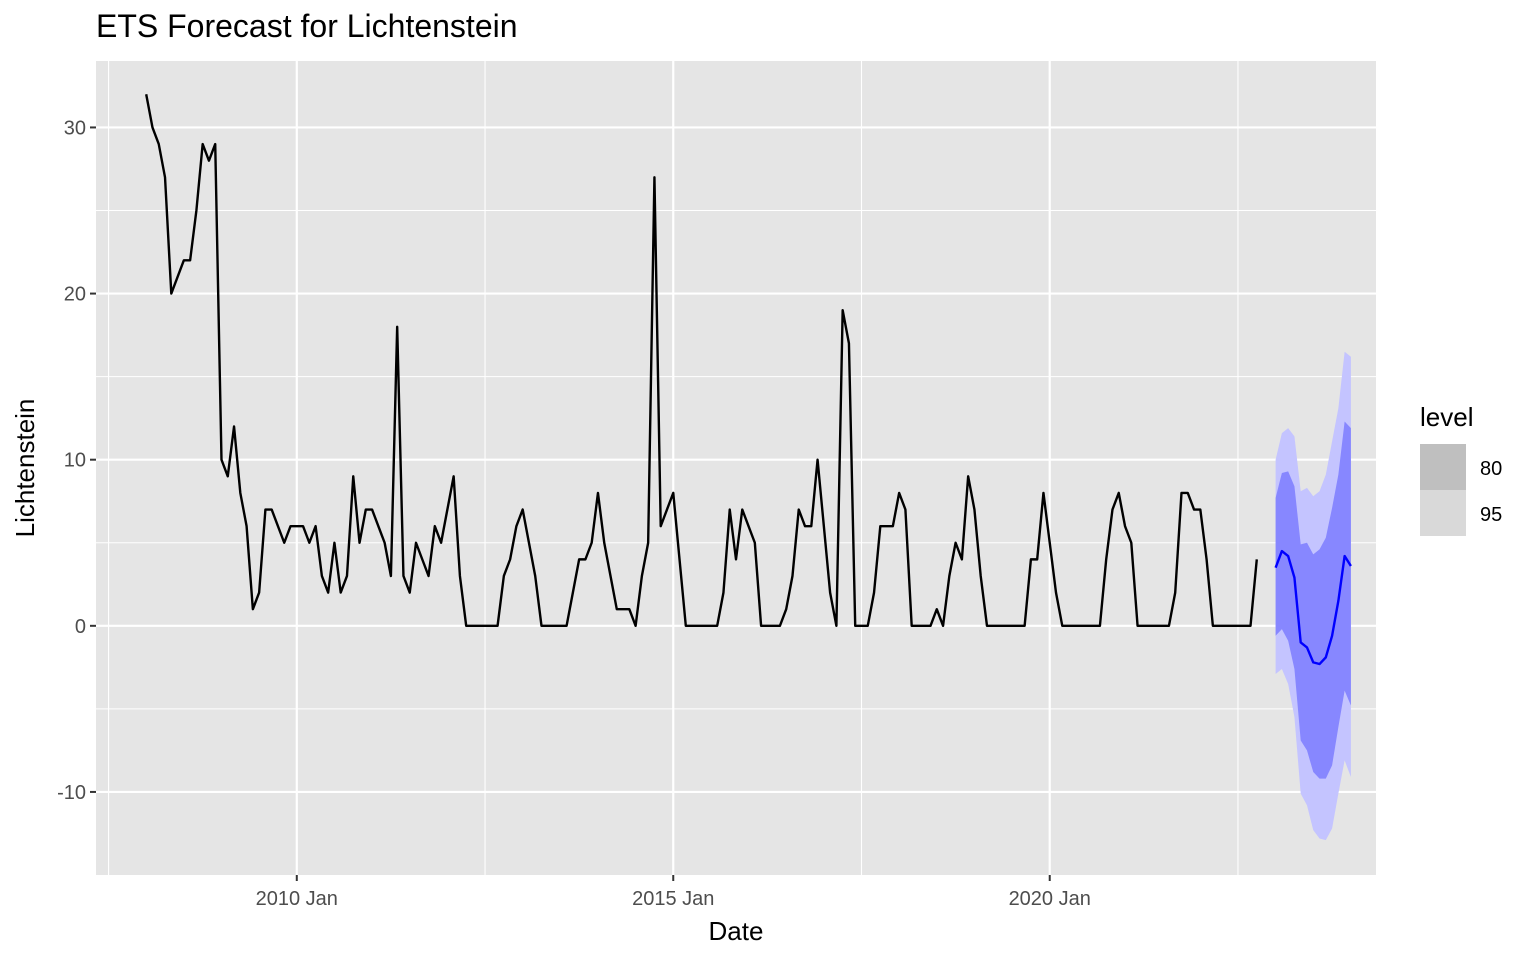 The height and width of the screenshot is (960, 1536). What do you see at coordinates (80, 627) in the screenshot?
I see `y-tick-label: 0` at bounding box center [80, 627].